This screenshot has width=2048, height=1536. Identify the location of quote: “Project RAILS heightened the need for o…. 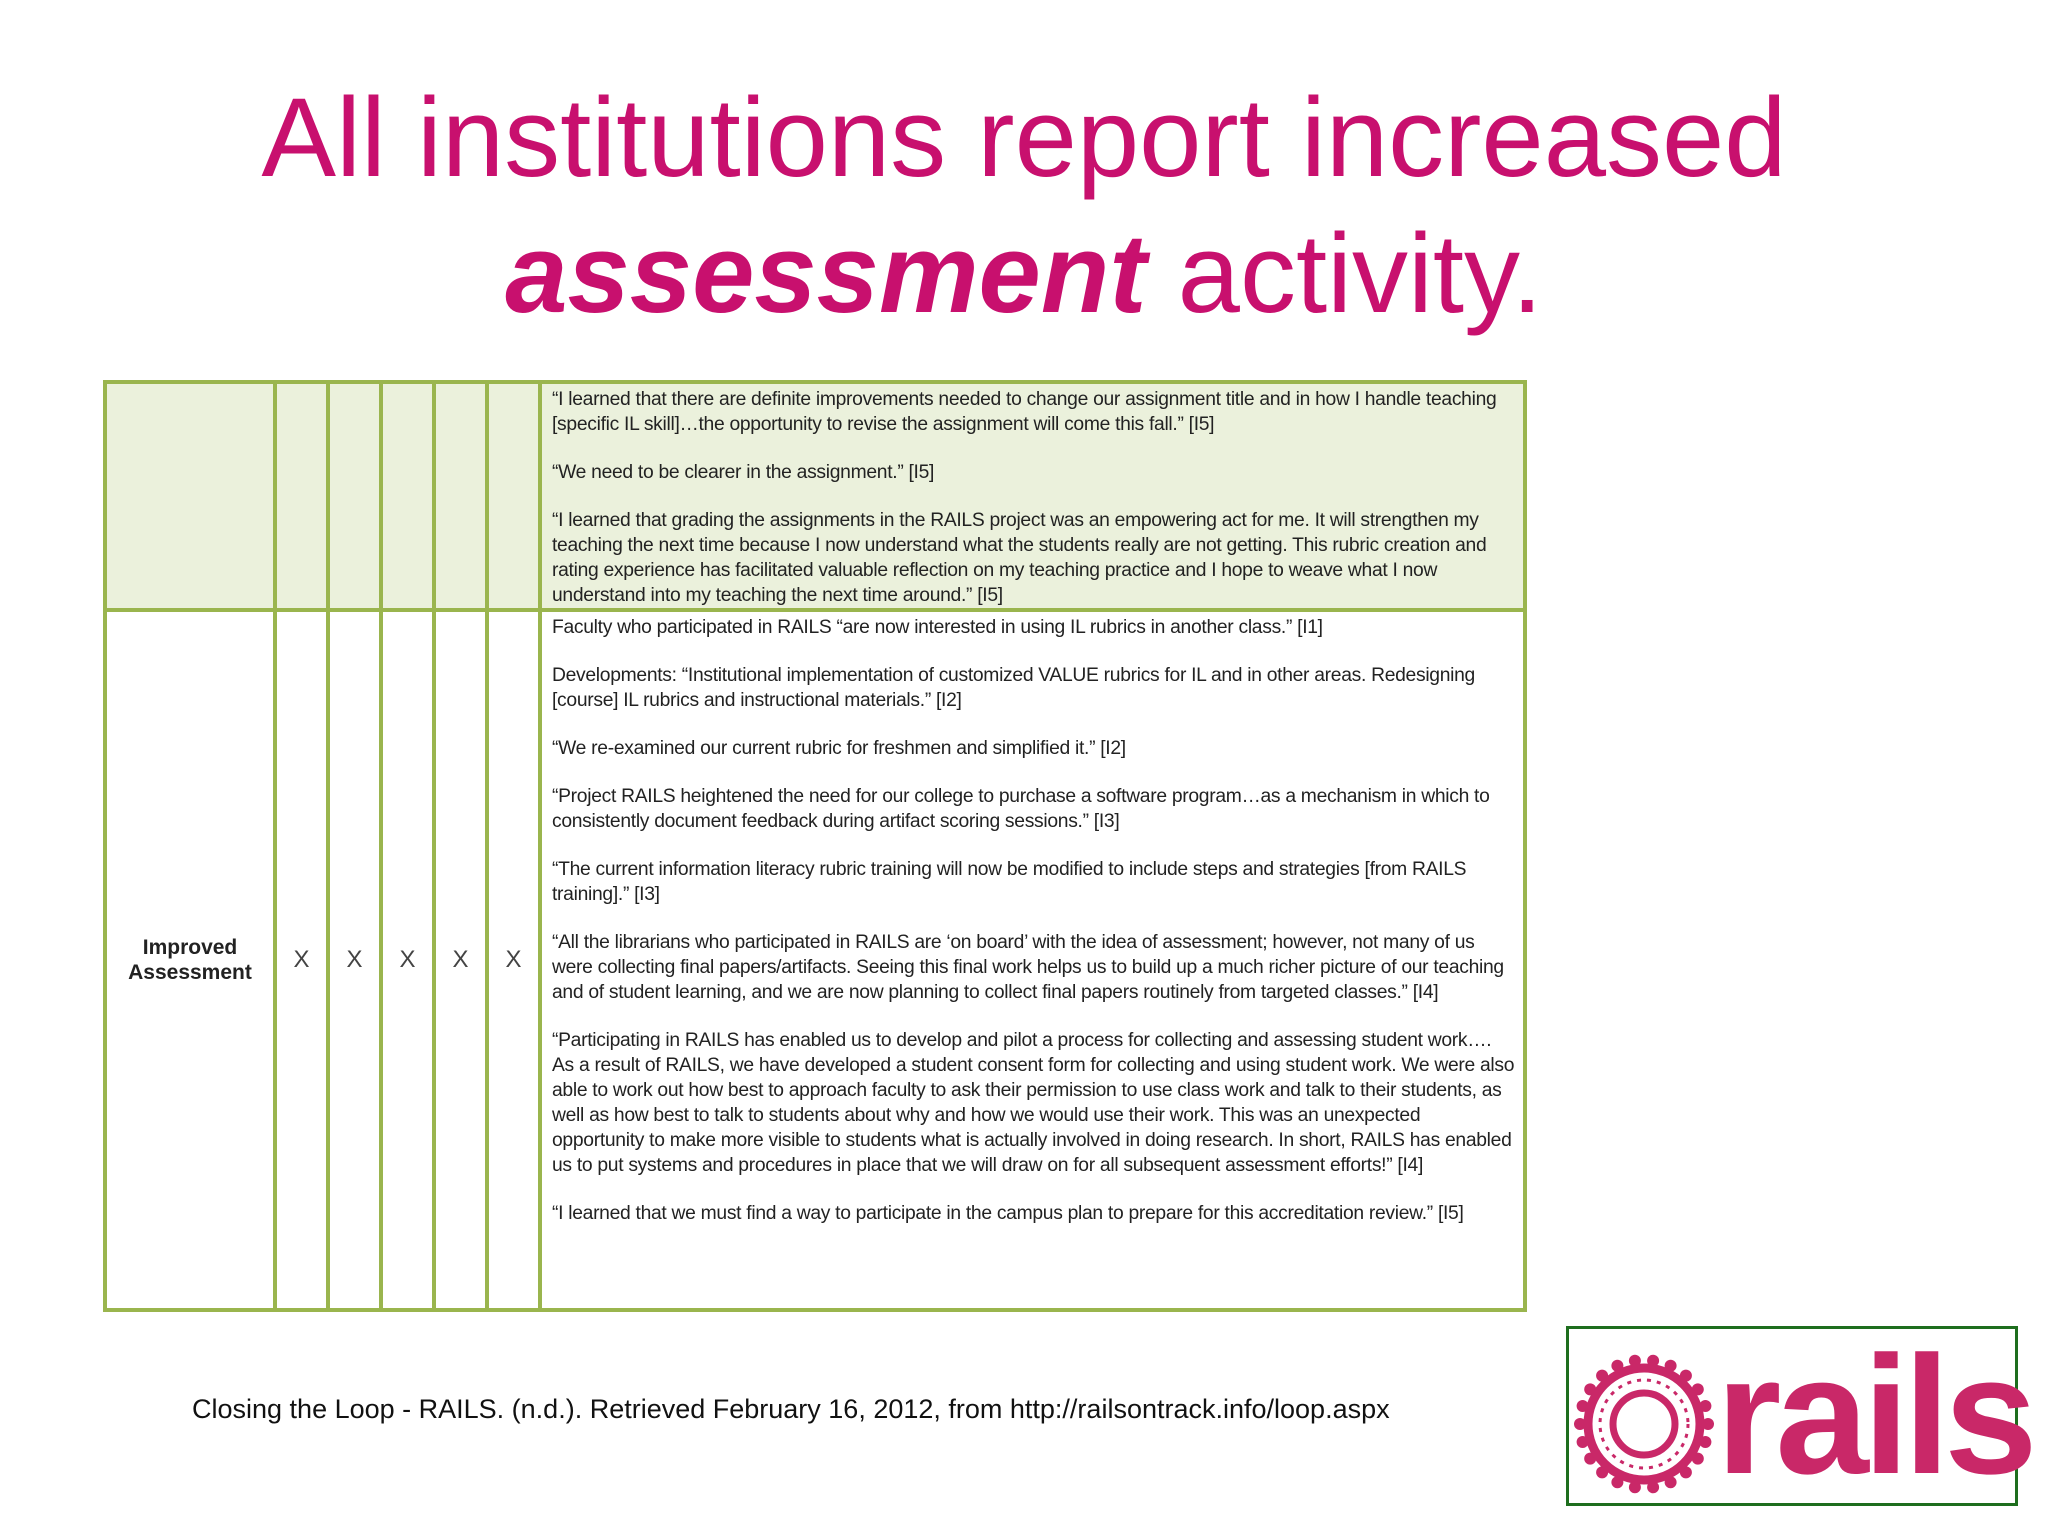
(1021, 809).